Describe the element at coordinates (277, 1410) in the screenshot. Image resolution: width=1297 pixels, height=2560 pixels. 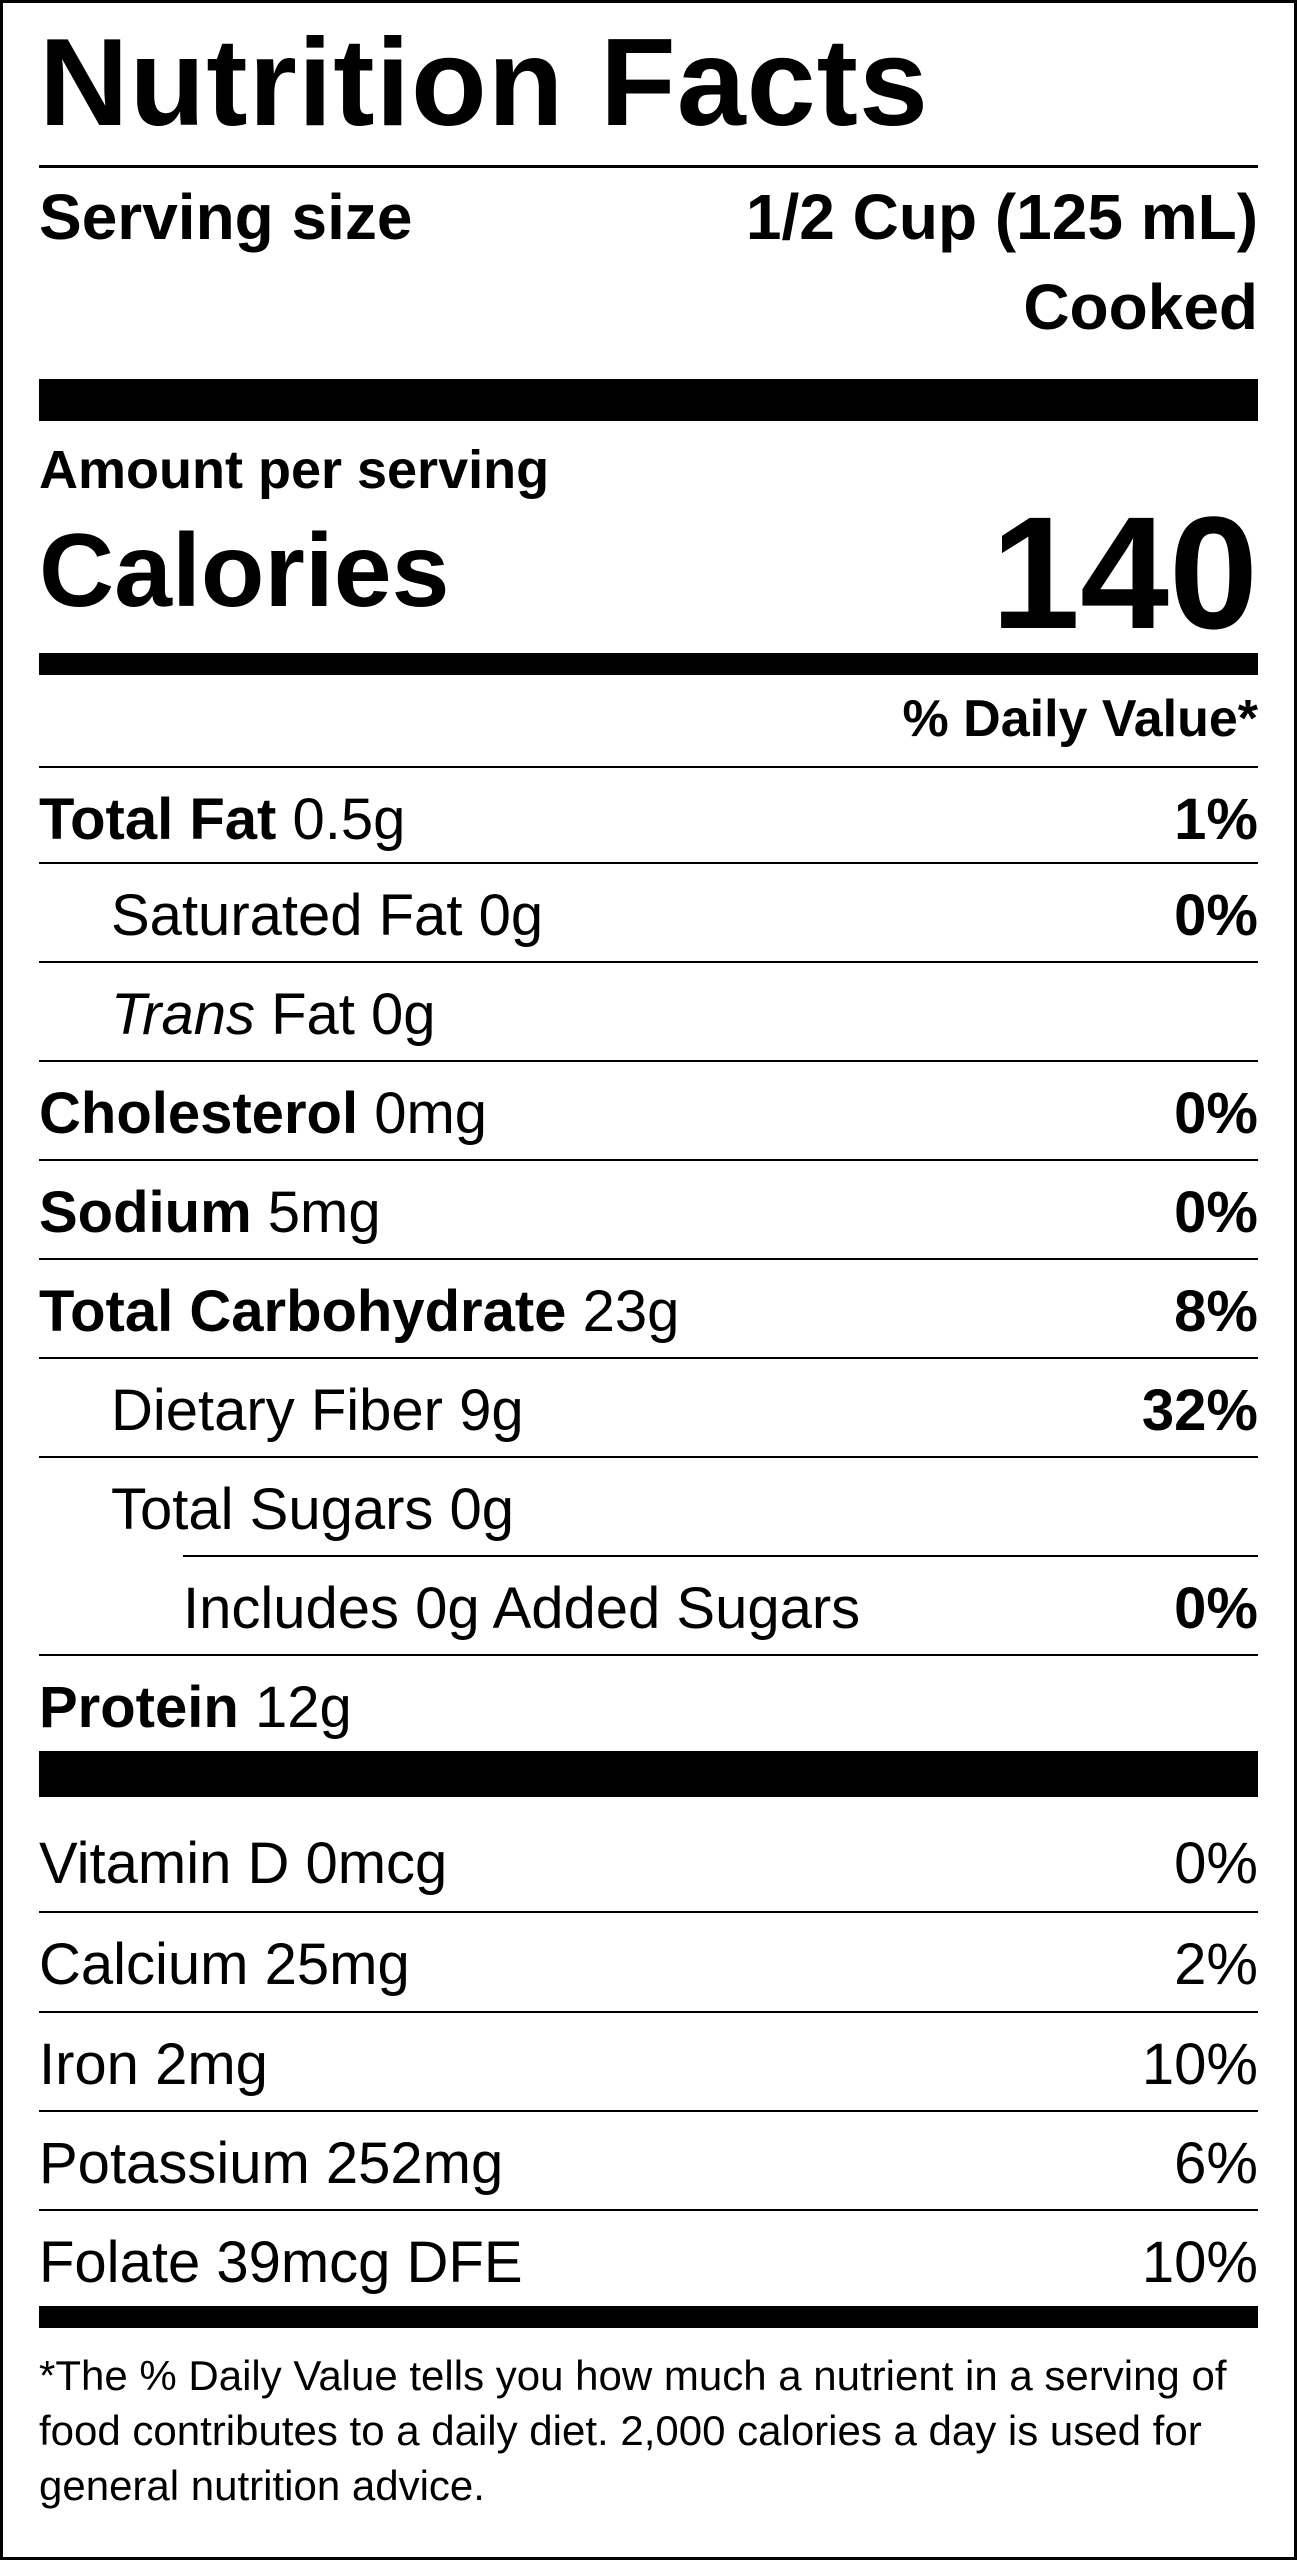
I see `nutrient-name: Dietary Fiber` at that location.